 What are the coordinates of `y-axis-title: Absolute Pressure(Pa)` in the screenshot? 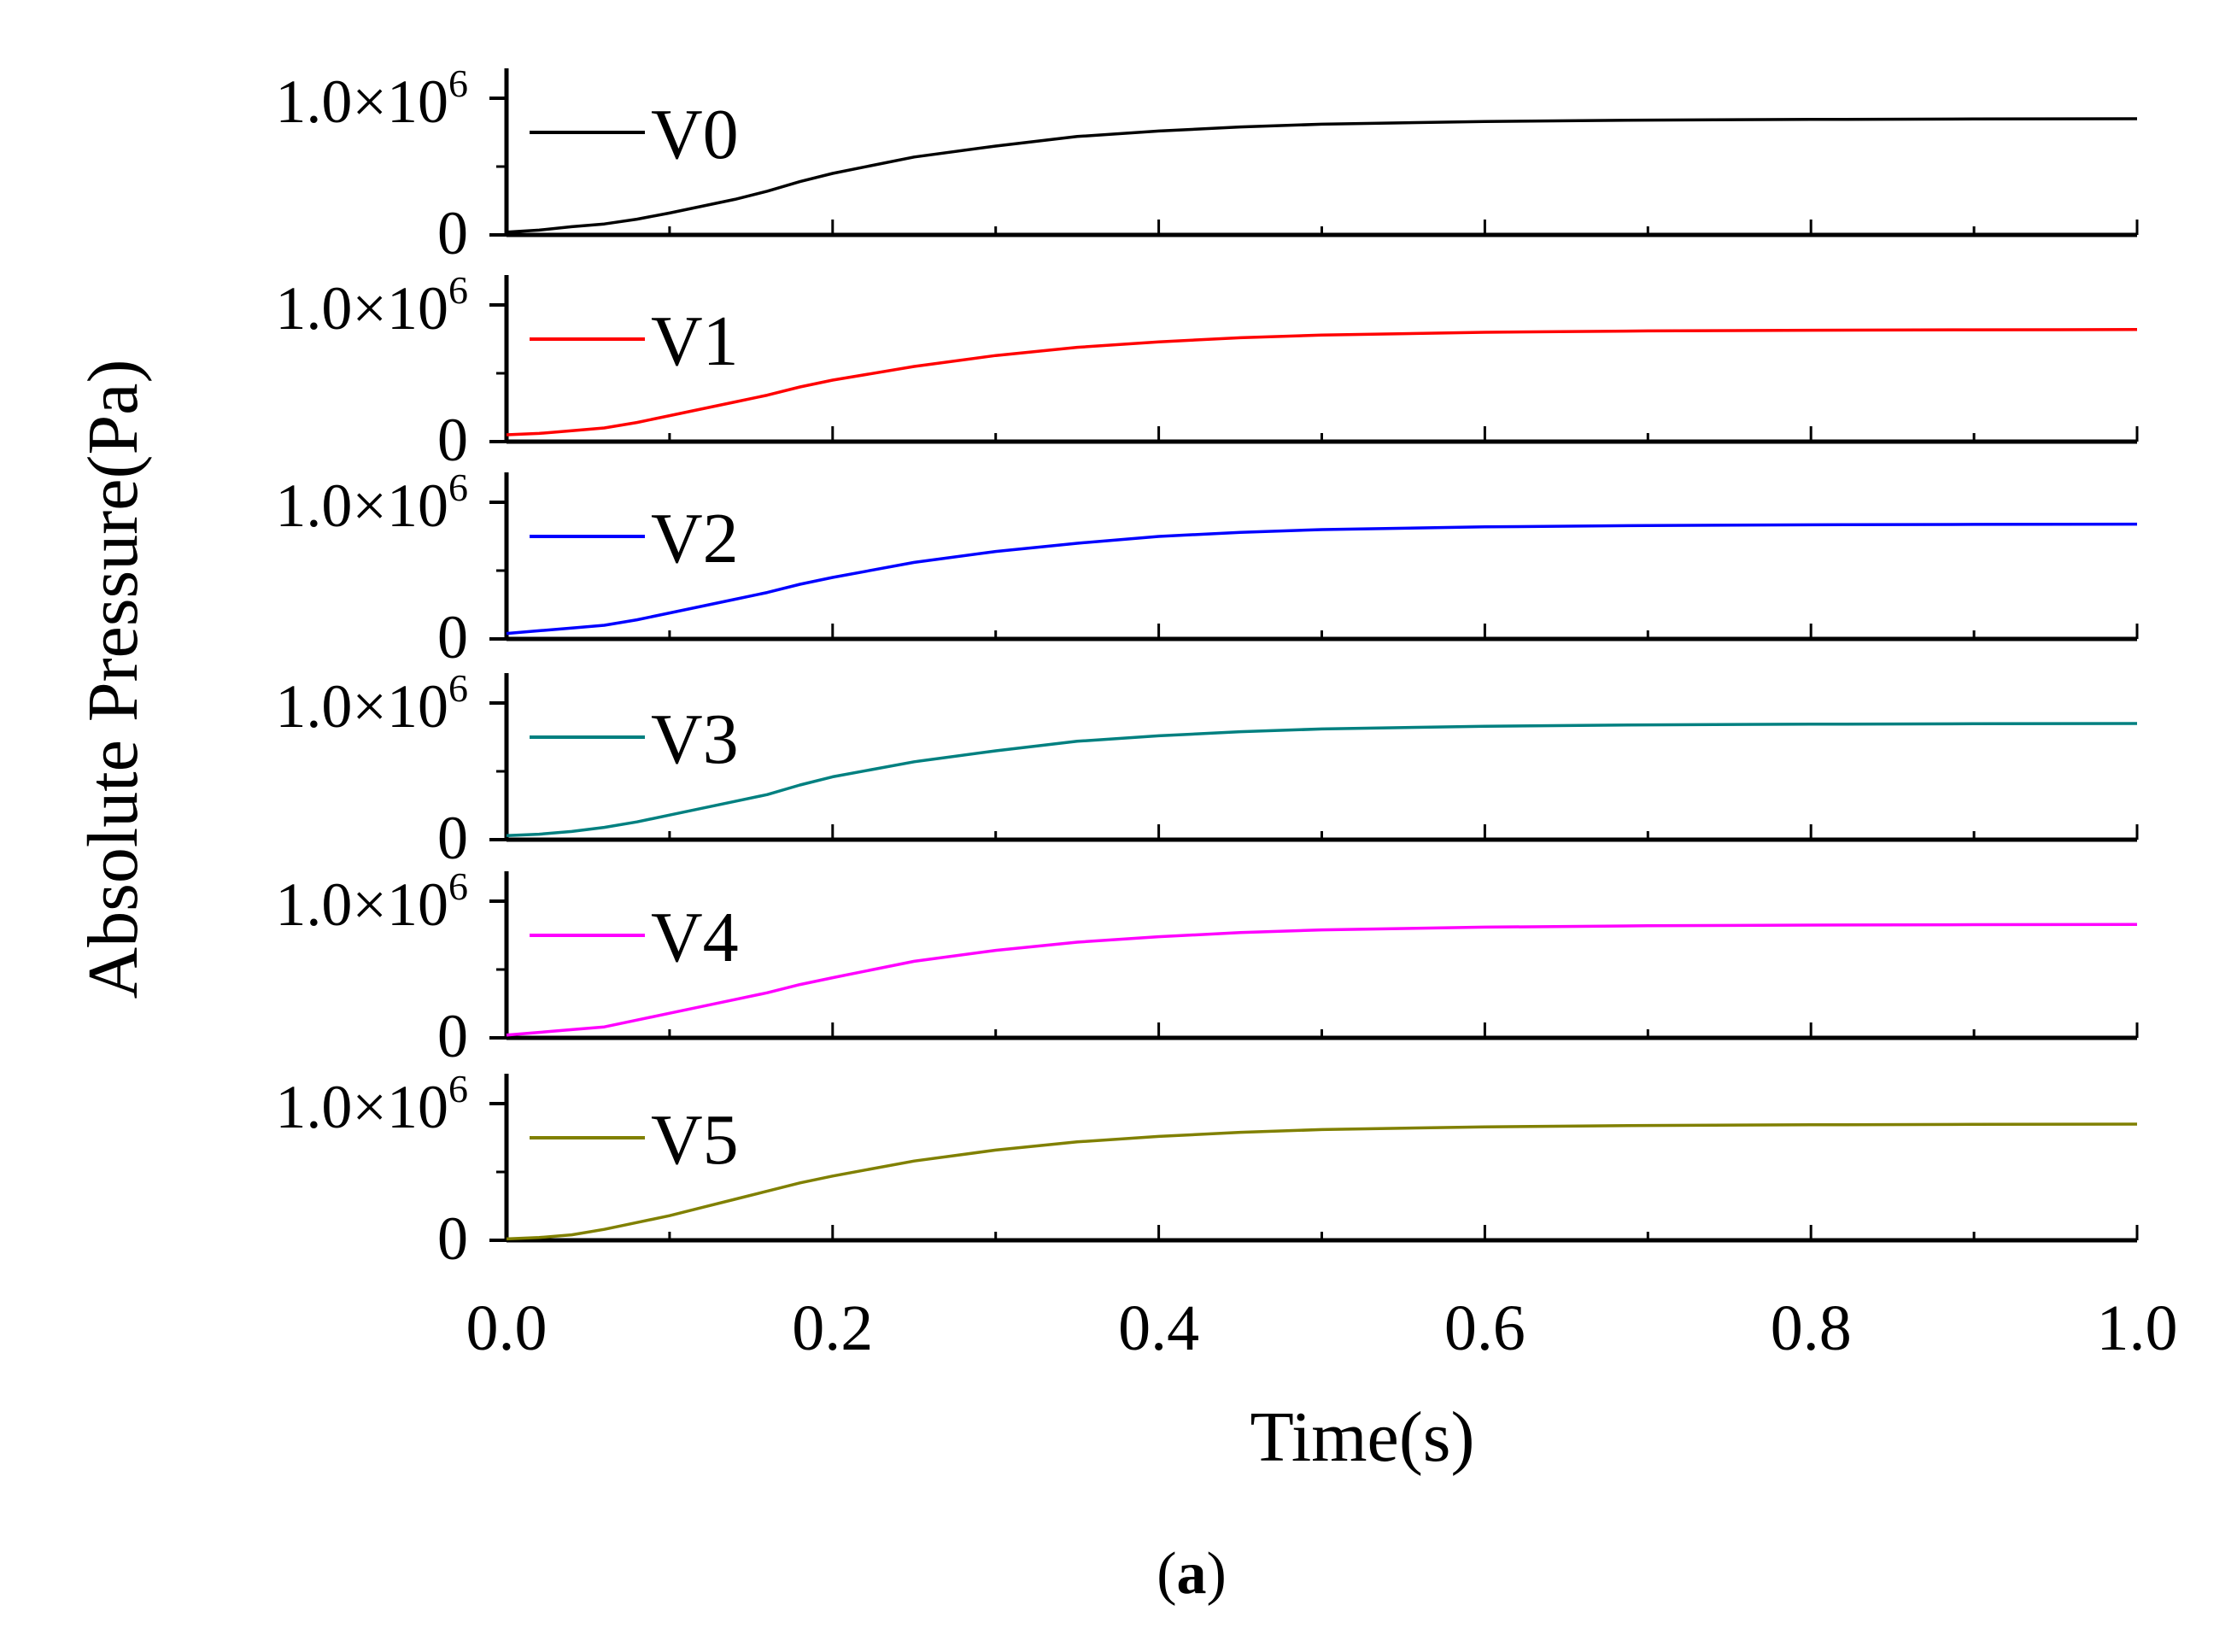 It's located at (113, 679).